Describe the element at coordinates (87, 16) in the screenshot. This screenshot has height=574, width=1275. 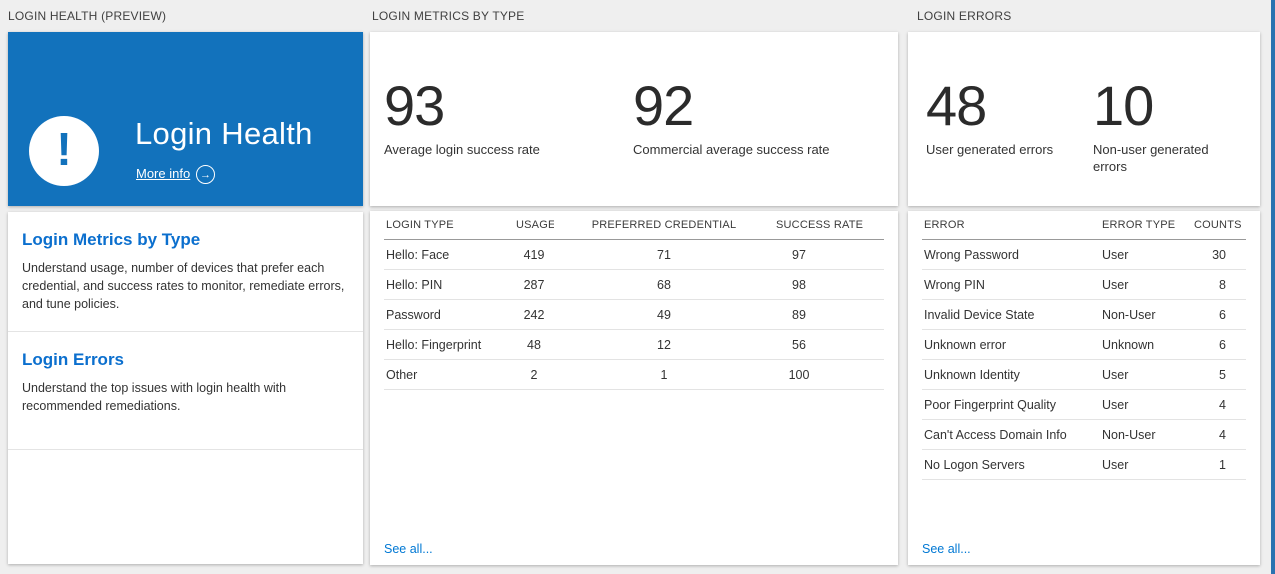
I see `part-header-login-health: LOGIN HEALTH (PREVIEW)` at that location.